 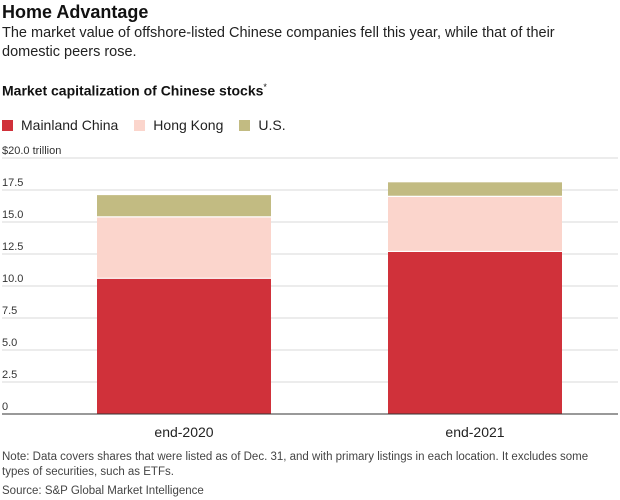 I want to click on legend-label-us: U.S., so click(x=272, y=125).